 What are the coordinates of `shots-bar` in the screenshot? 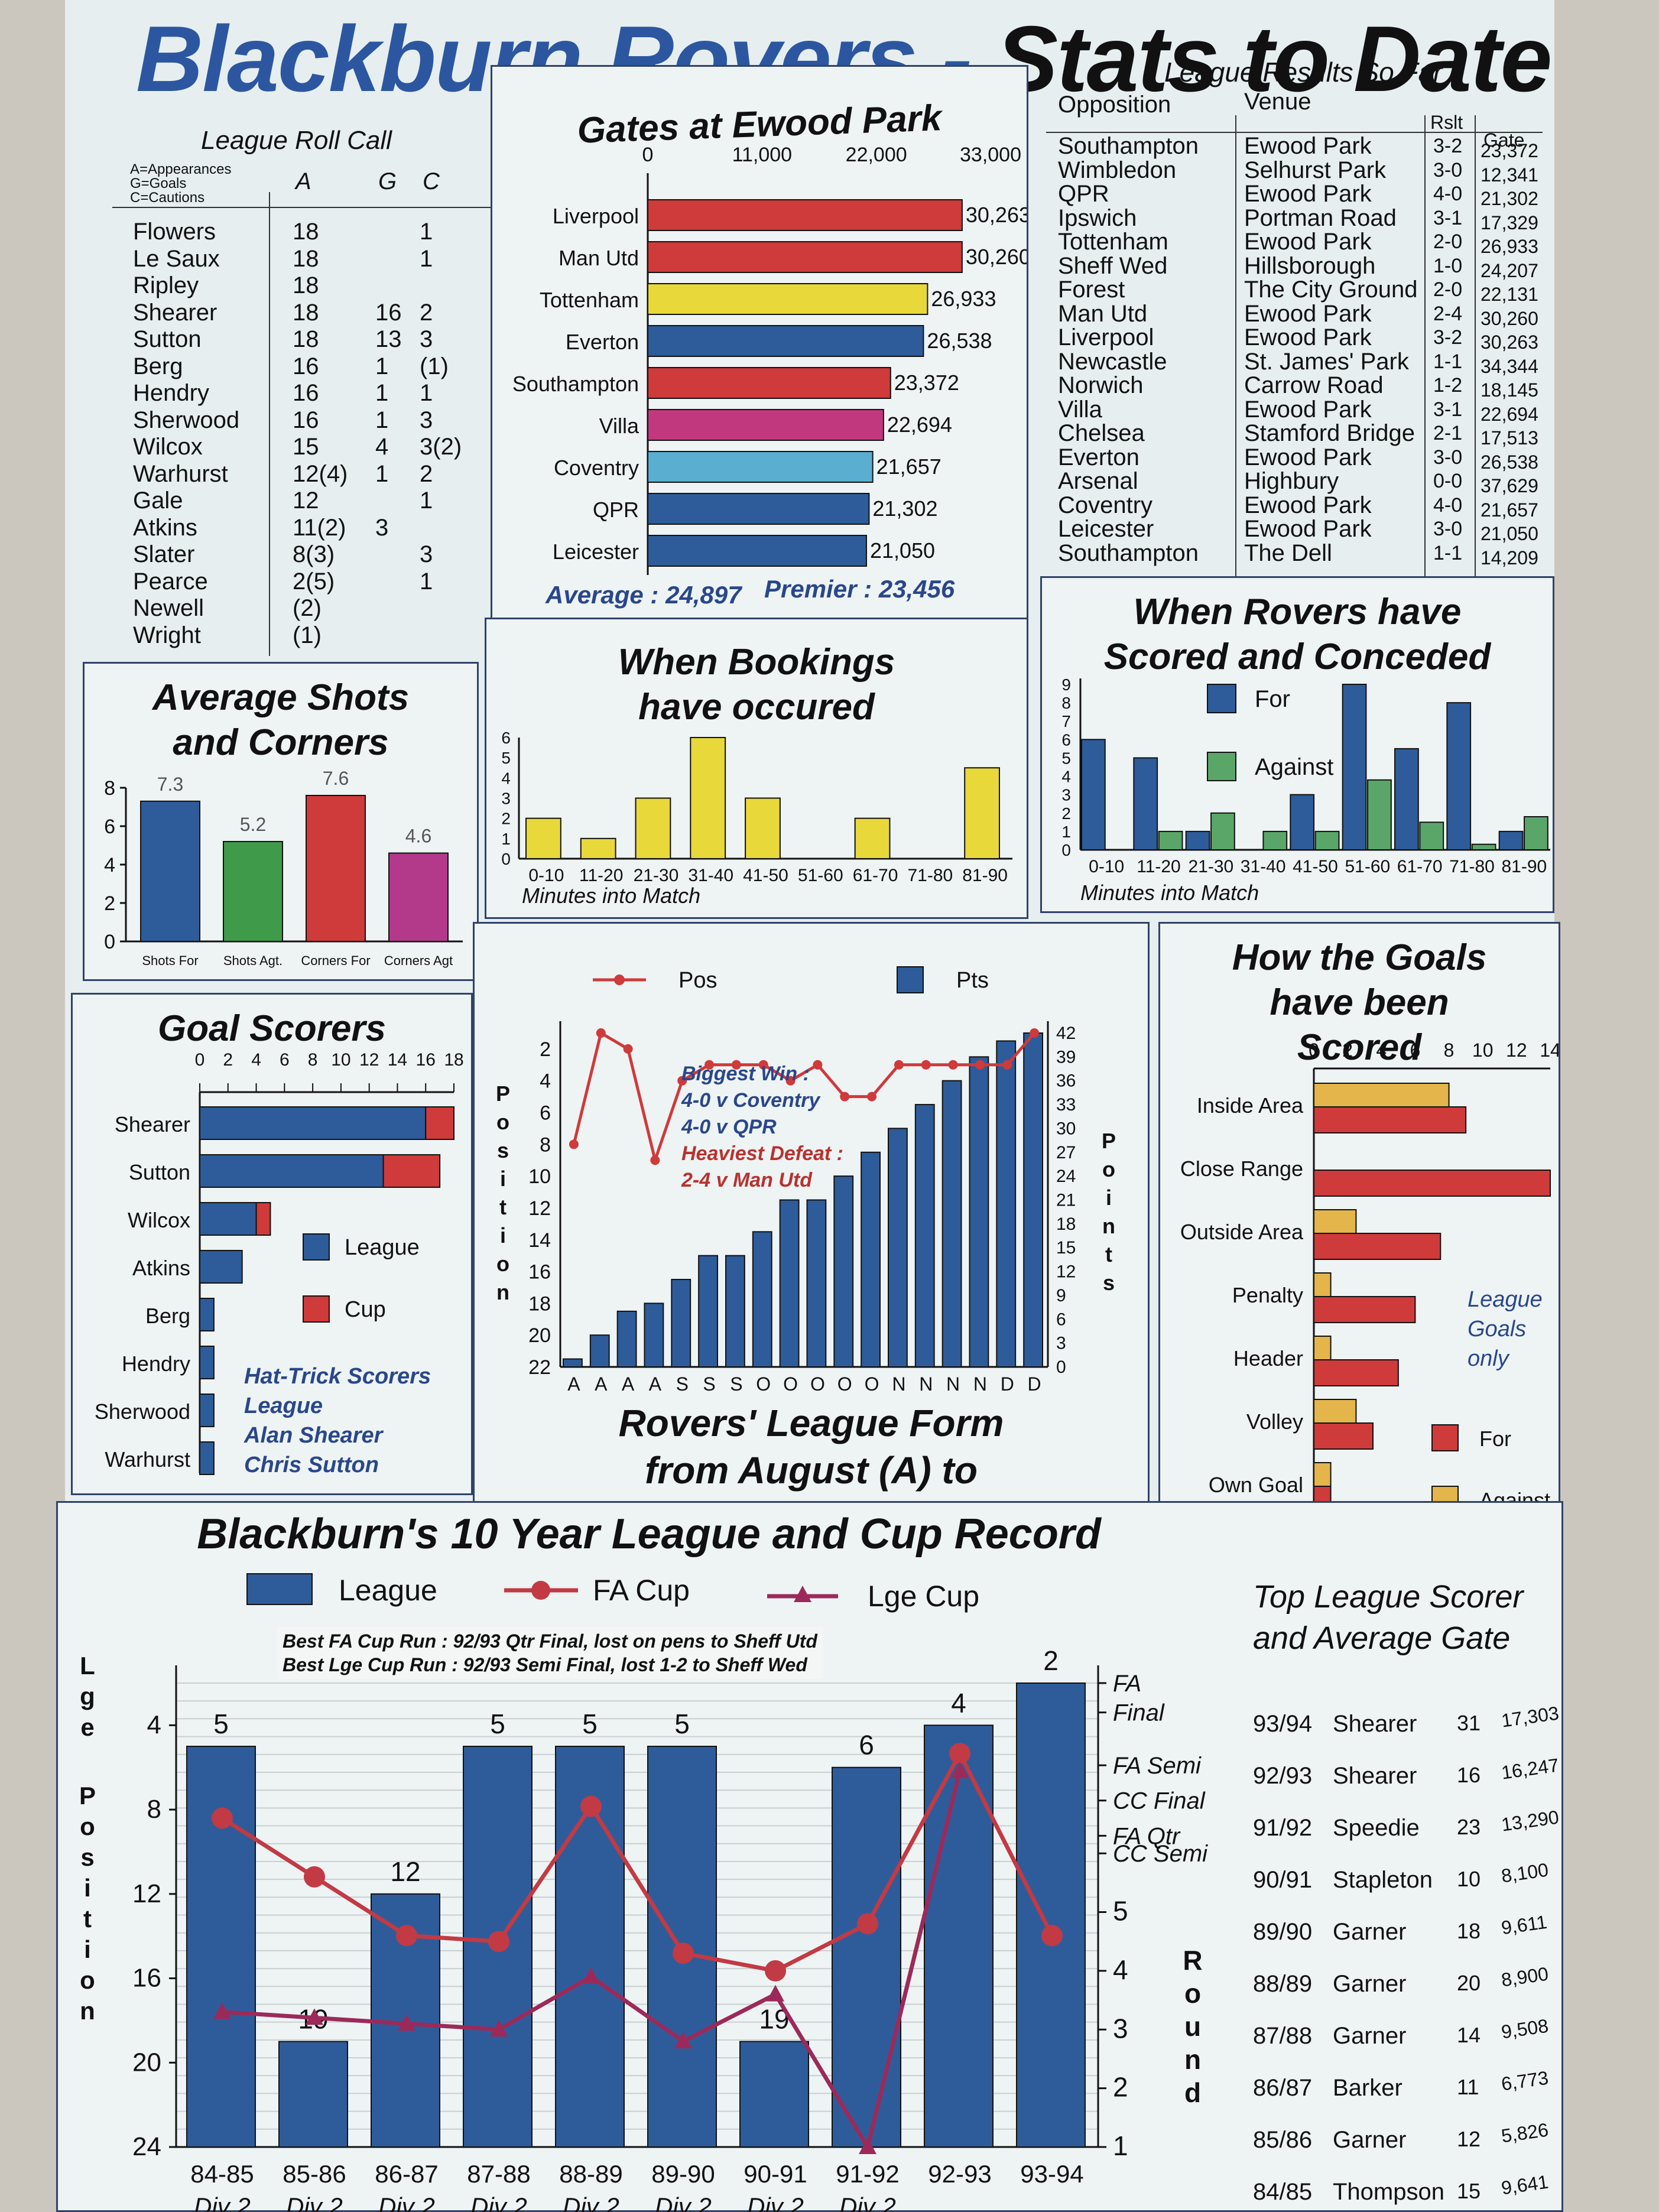 It's located at (418, 897).